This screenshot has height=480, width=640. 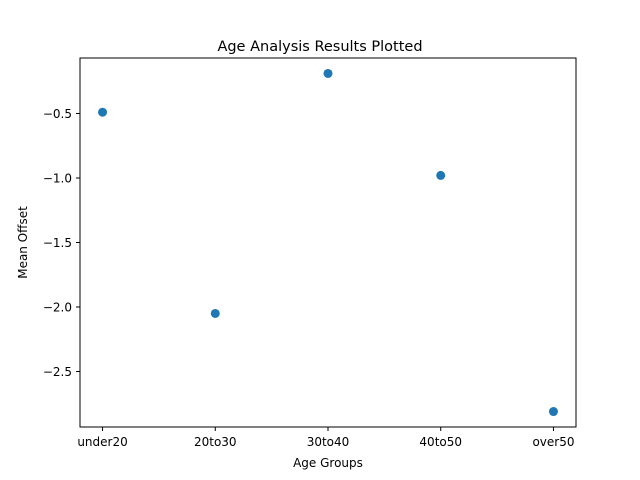 I want to click on x-axis-ticks: under20 20to30 30to40 40to50 over50, so click(x=325, y=438).